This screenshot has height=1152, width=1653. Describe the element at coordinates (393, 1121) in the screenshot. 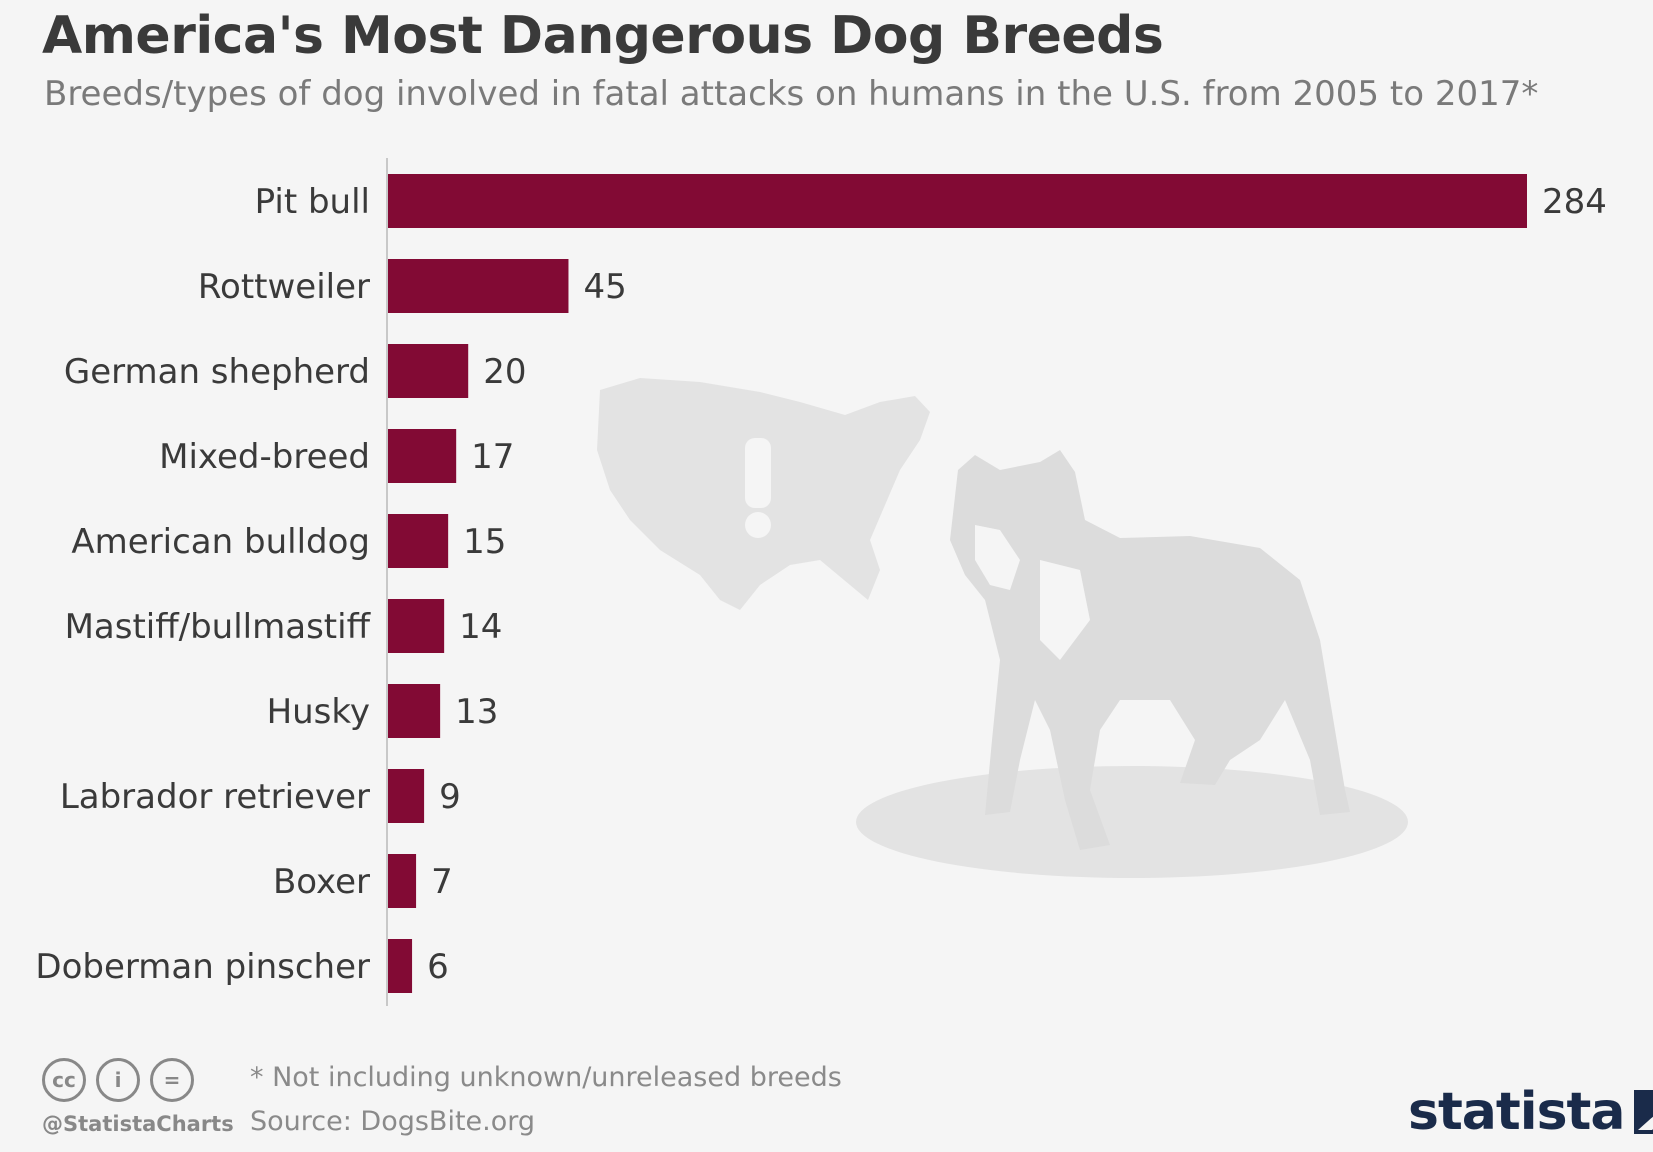

I see `source-link: Source: DogsBite.org` at that location.